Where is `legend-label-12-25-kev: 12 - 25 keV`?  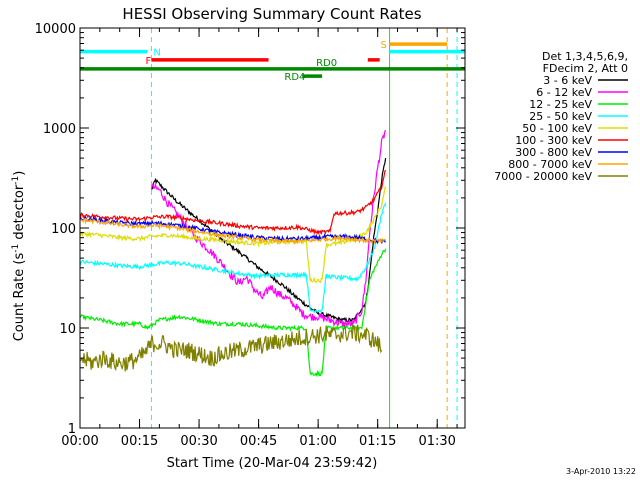
legend-label-12-25-kev: 12 - 25 keV is located at coordinates (560, 104).